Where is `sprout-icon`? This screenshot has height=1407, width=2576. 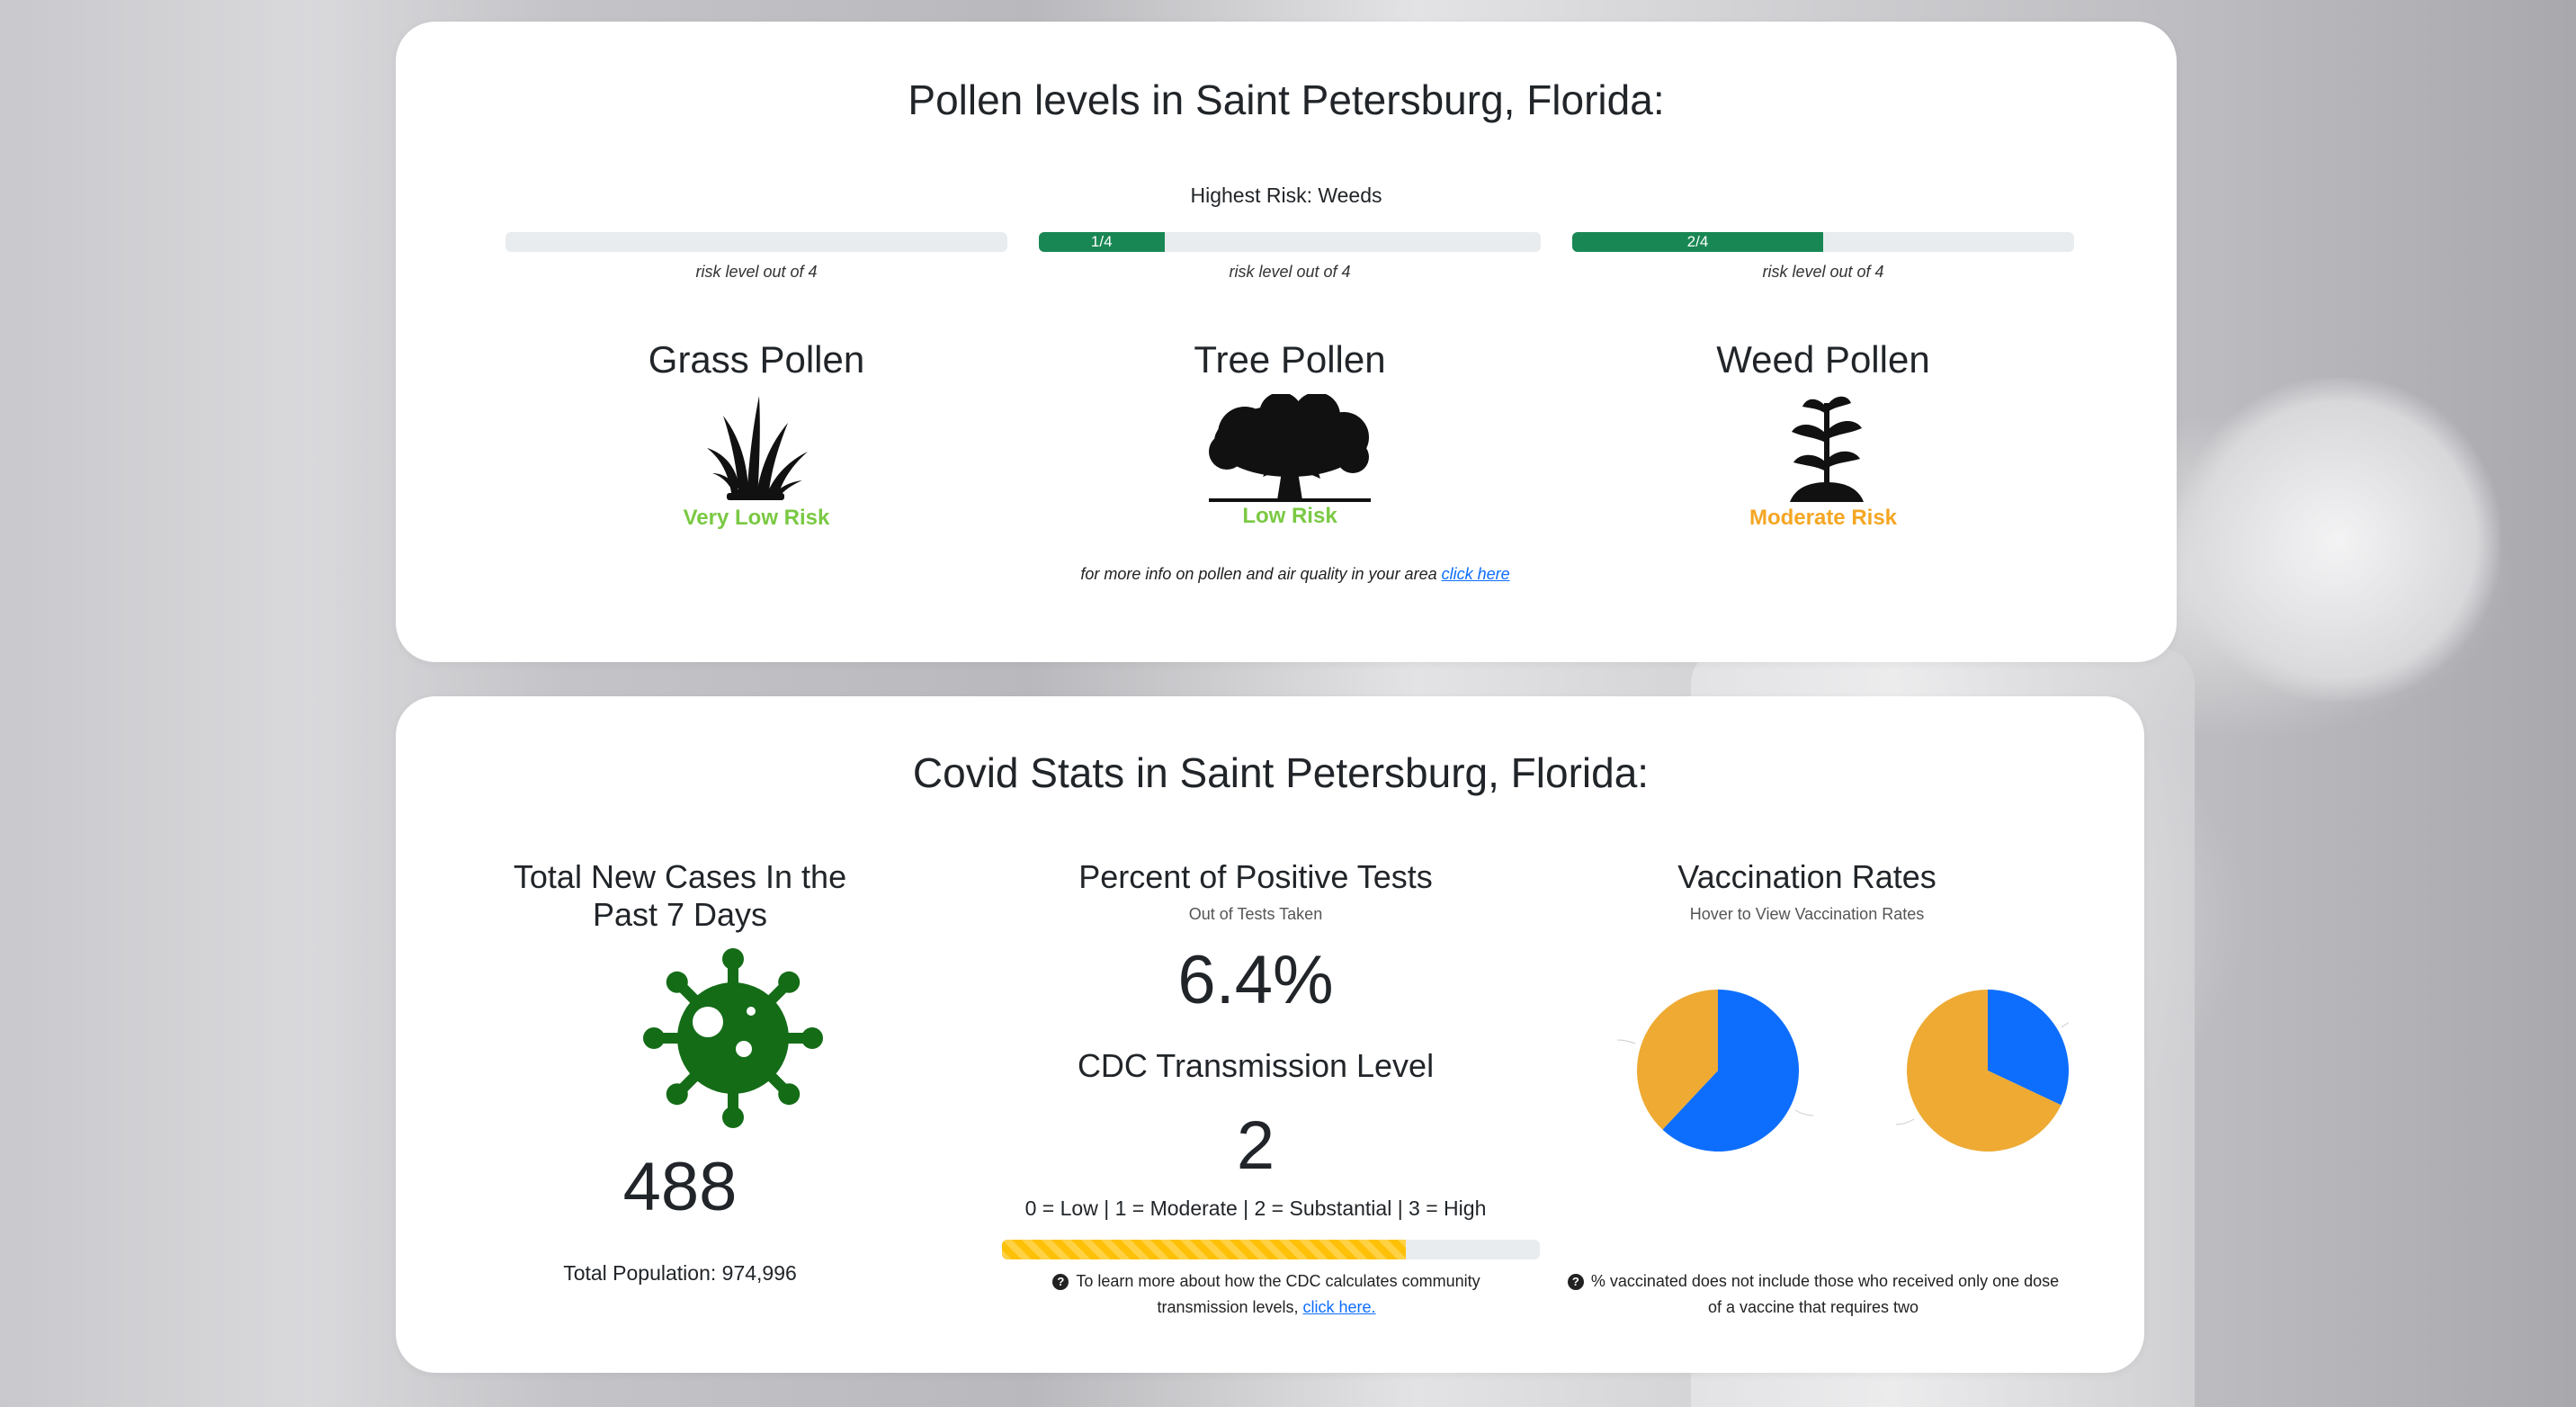 sprout-icon is located at coordinates (1827, 449).